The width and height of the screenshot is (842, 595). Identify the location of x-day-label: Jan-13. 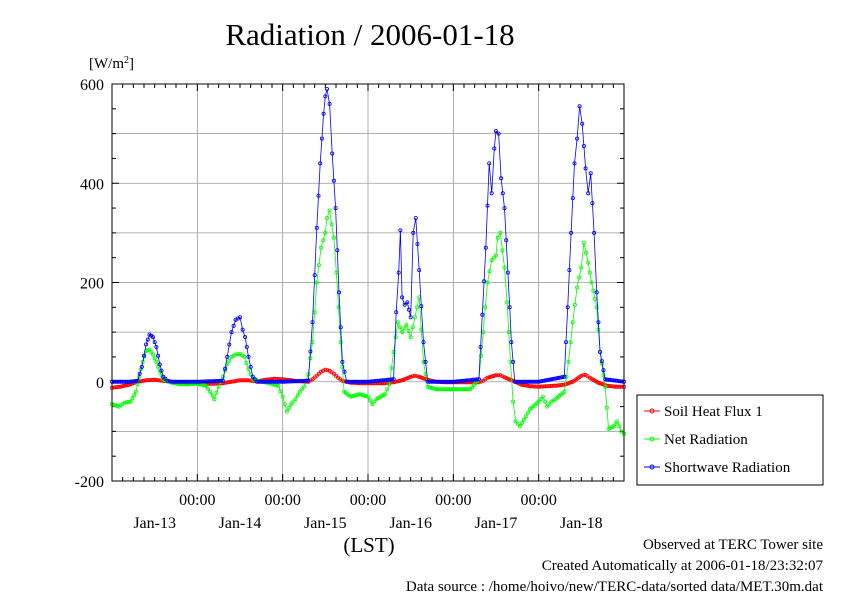
(154, 523).